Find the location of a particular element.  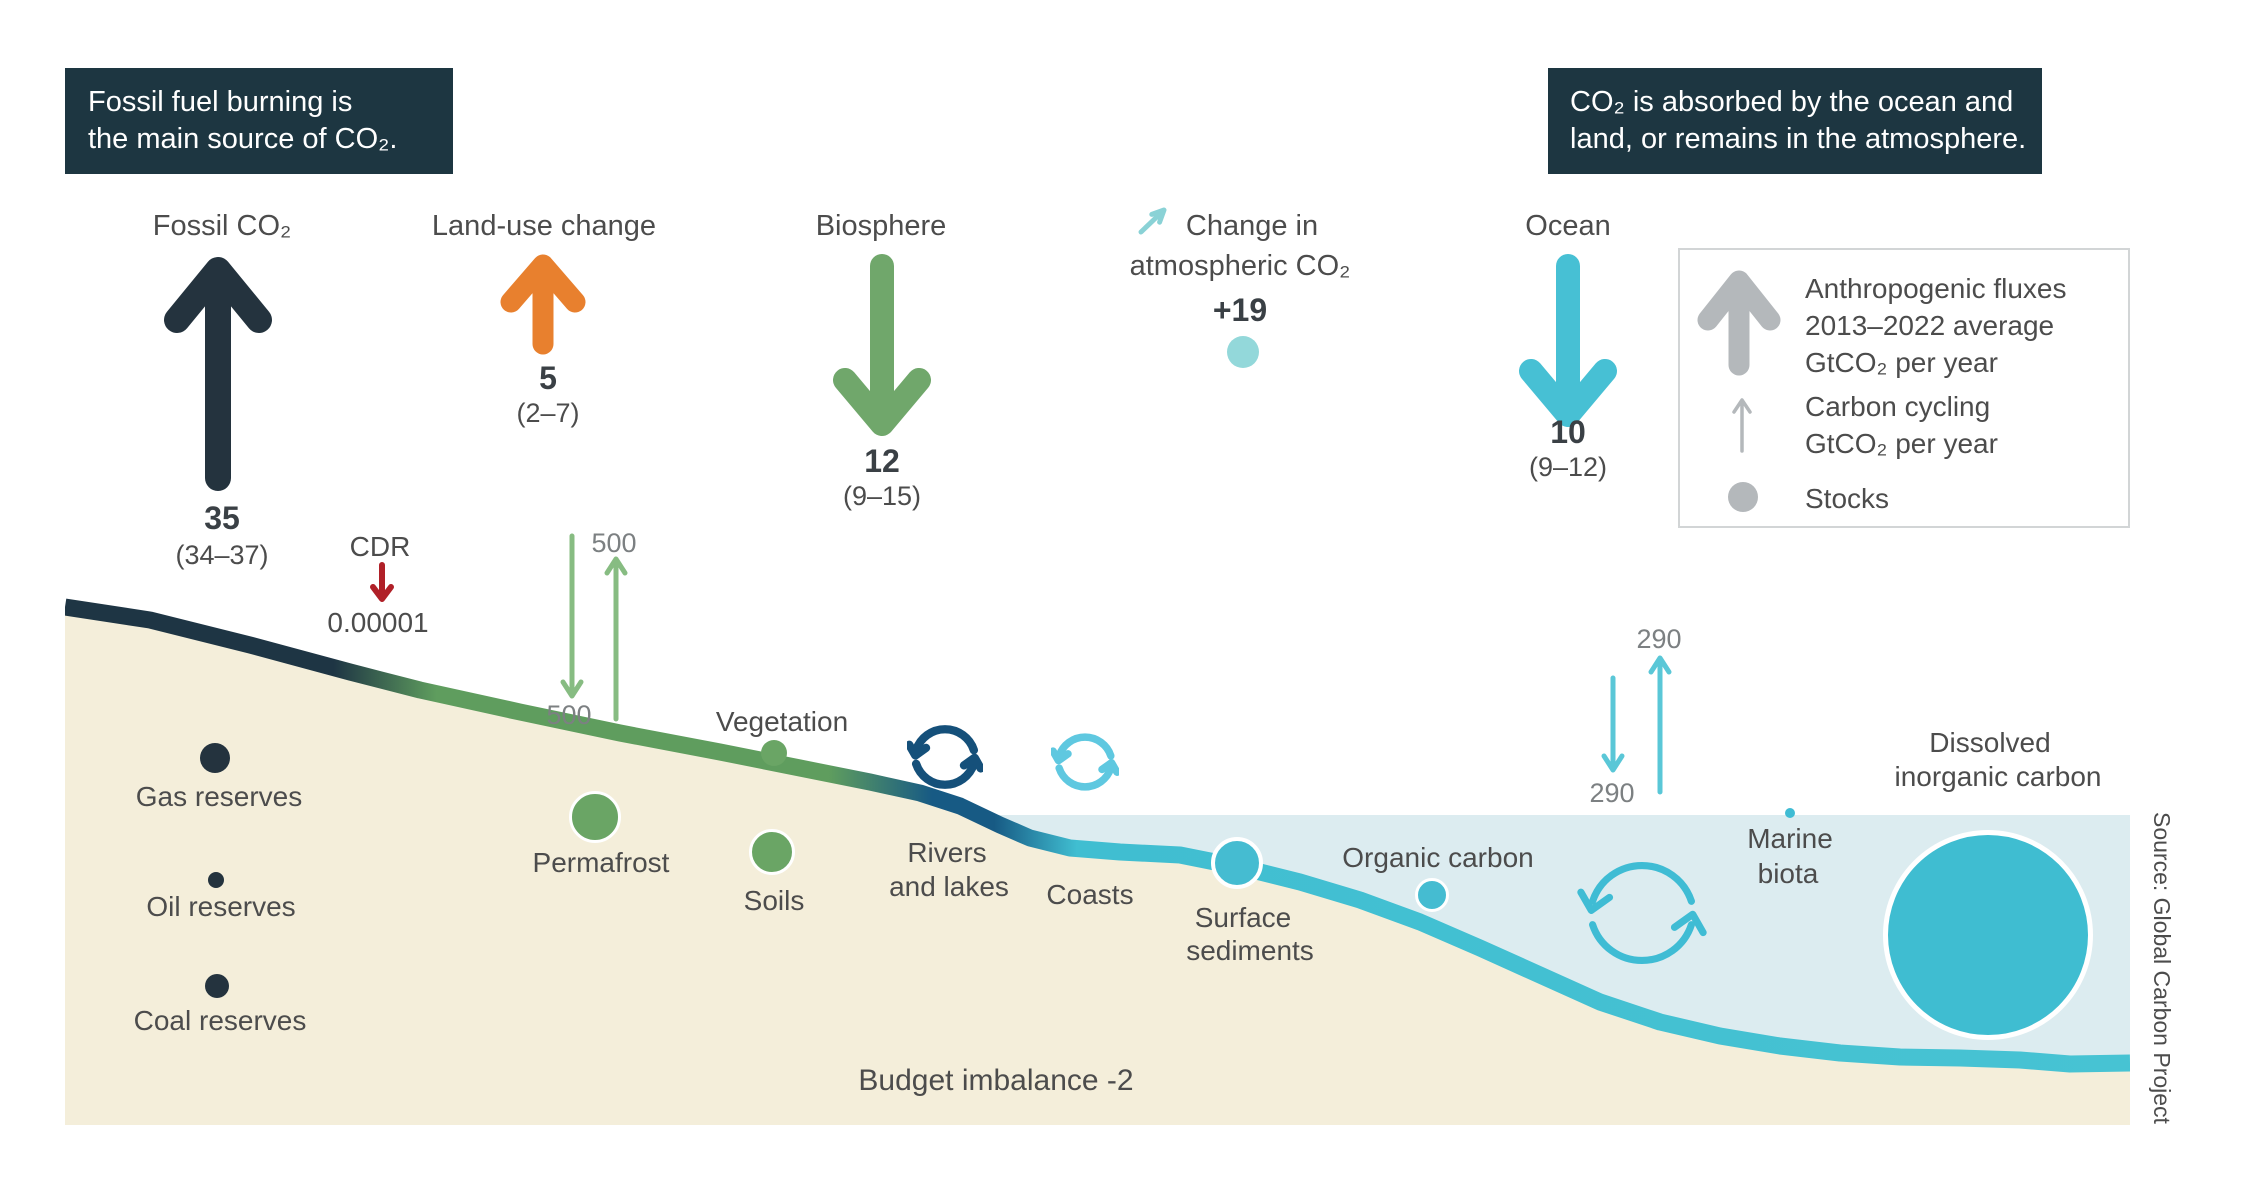

permafrost-dot is located at coordinates (595, 817).